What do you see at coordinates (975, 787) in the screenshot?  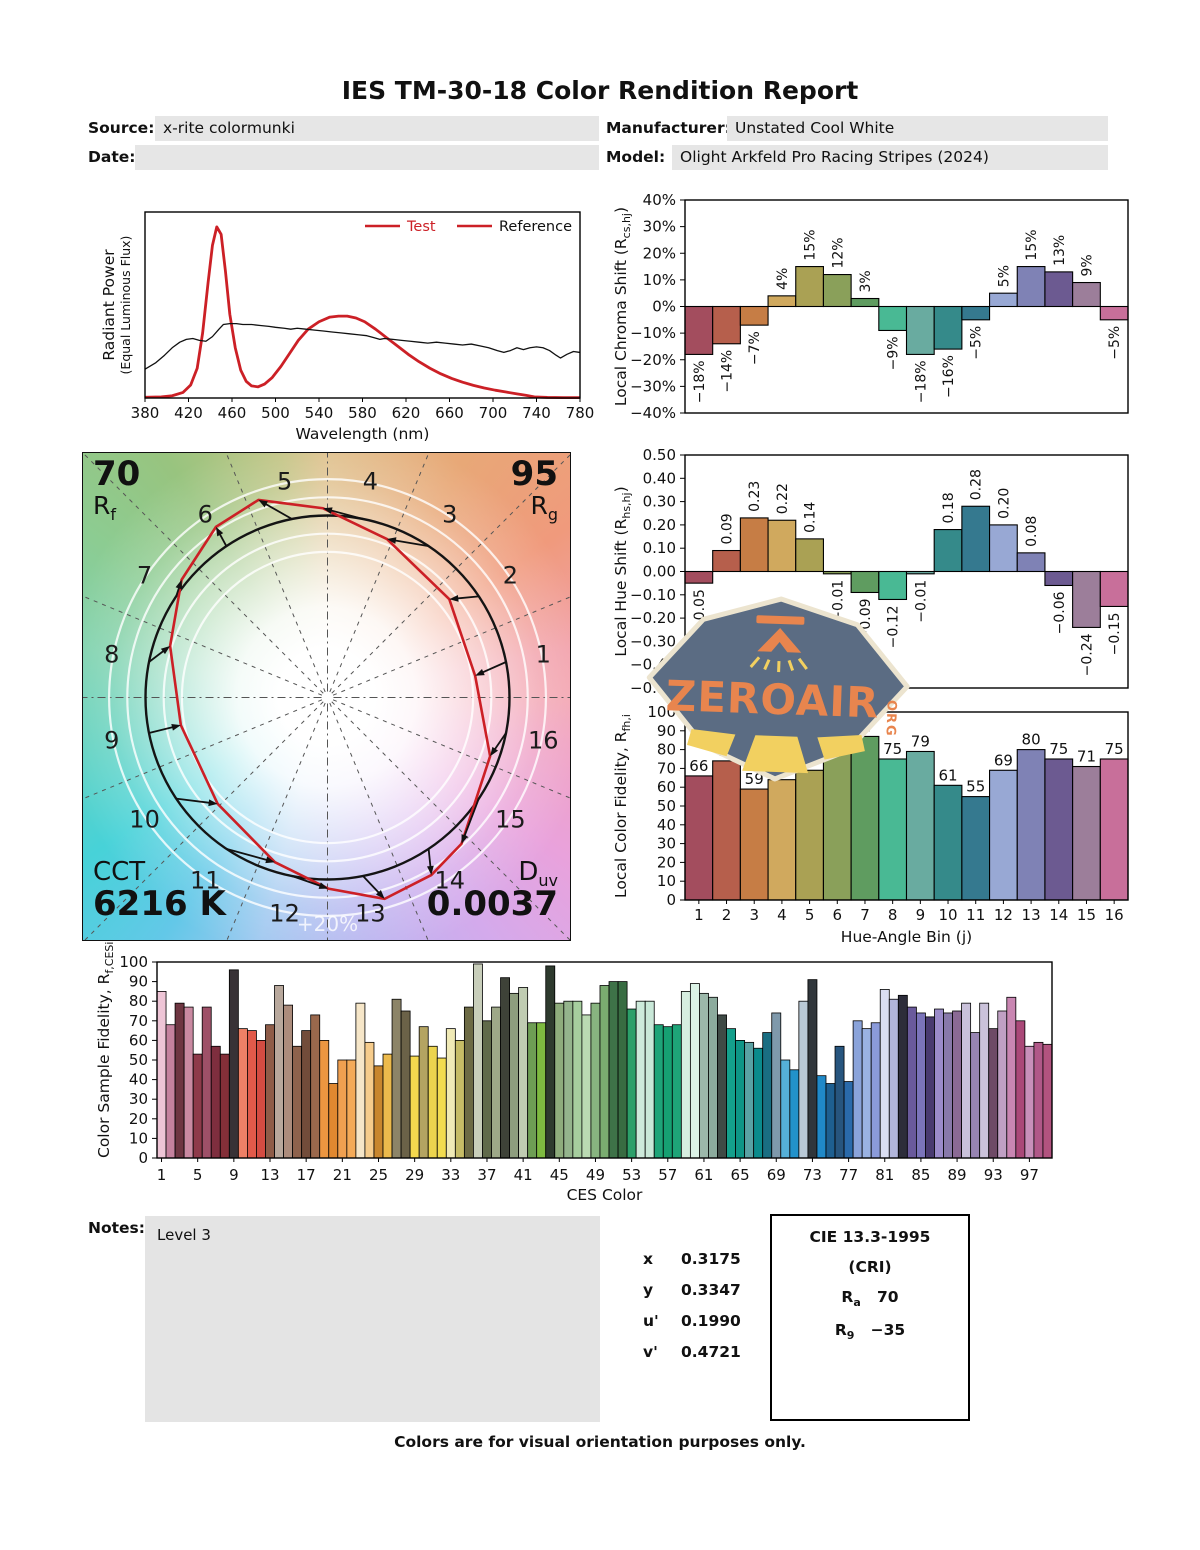 I see `svg-text: 55` at bounding box center [975, 787].